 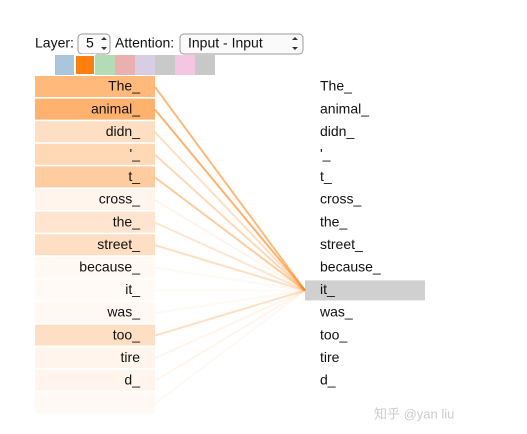 What do you see at coordinates (326, 176) in the screenshot?
I see `right-token: t_` at bounding box center [326, 176].